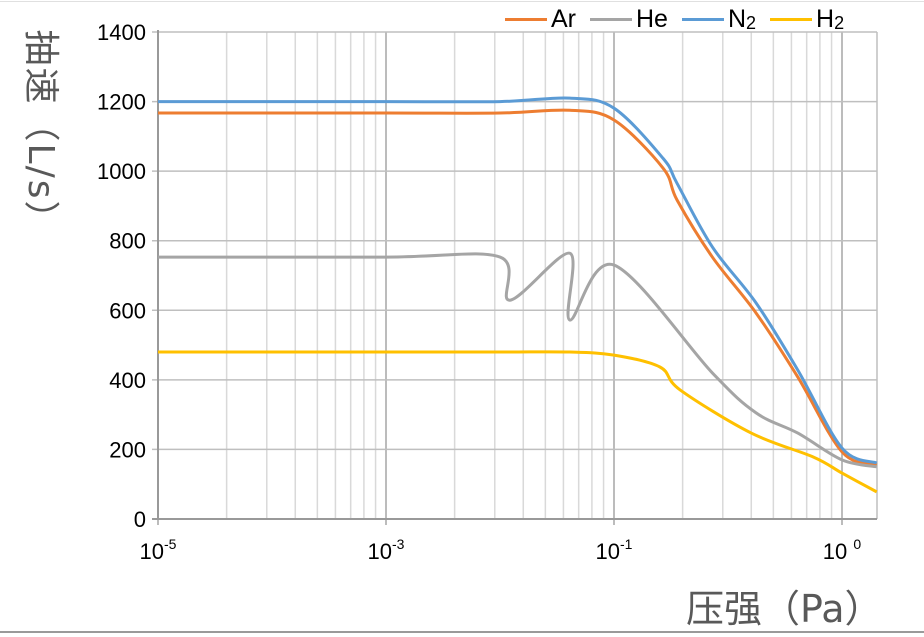 This screenshot has height=637, width=924. I want to click on x-tick-exponent: 0, so click(857, 544).